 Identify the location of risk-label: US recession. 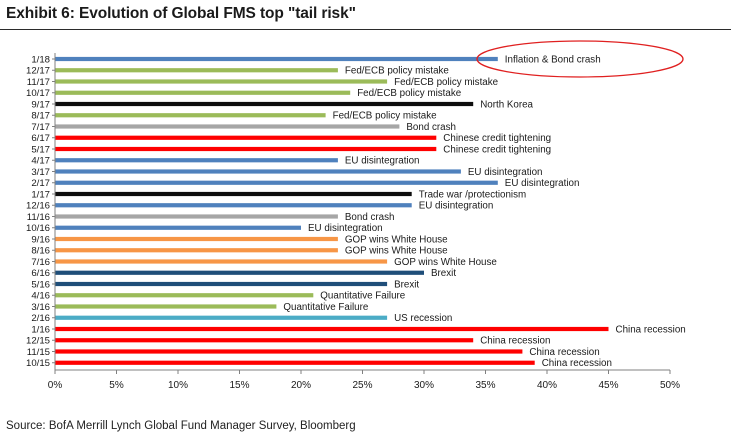
(423, 318).